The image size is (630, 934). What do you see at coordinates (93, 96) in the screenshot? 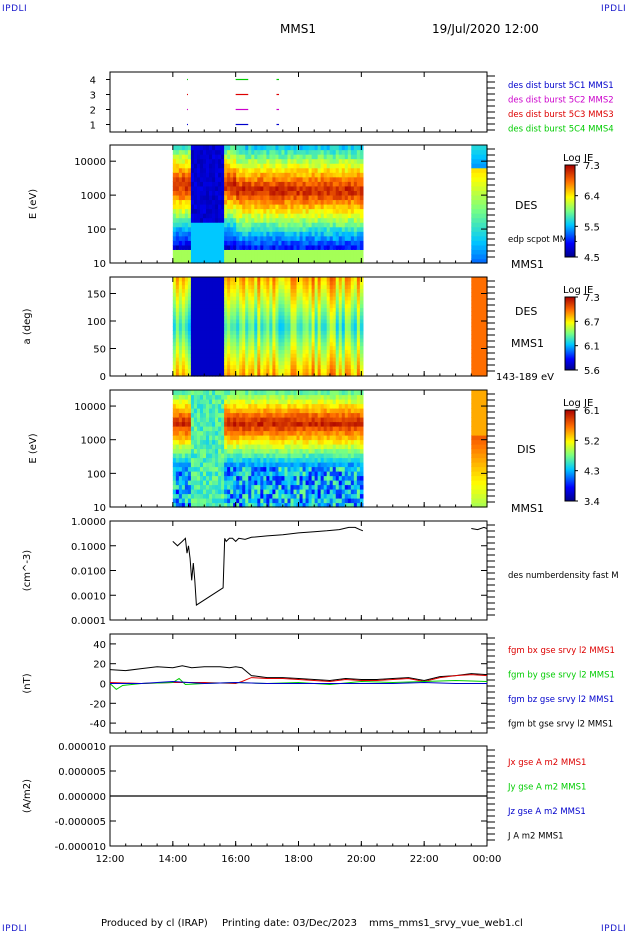
I see `y-tick-label: 3` at bounding box center [93, 96].